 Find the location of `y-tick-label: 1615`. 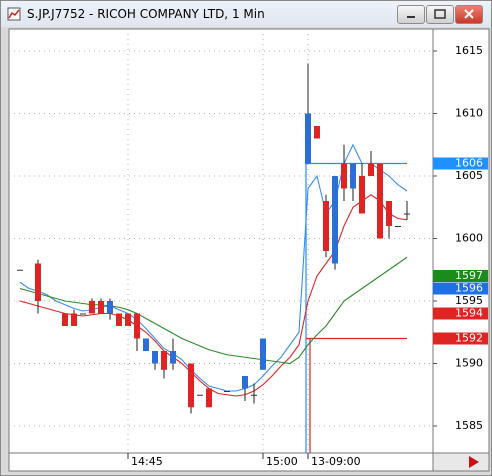

y-tick-label: 1615 is located at coordinates (469, 50).